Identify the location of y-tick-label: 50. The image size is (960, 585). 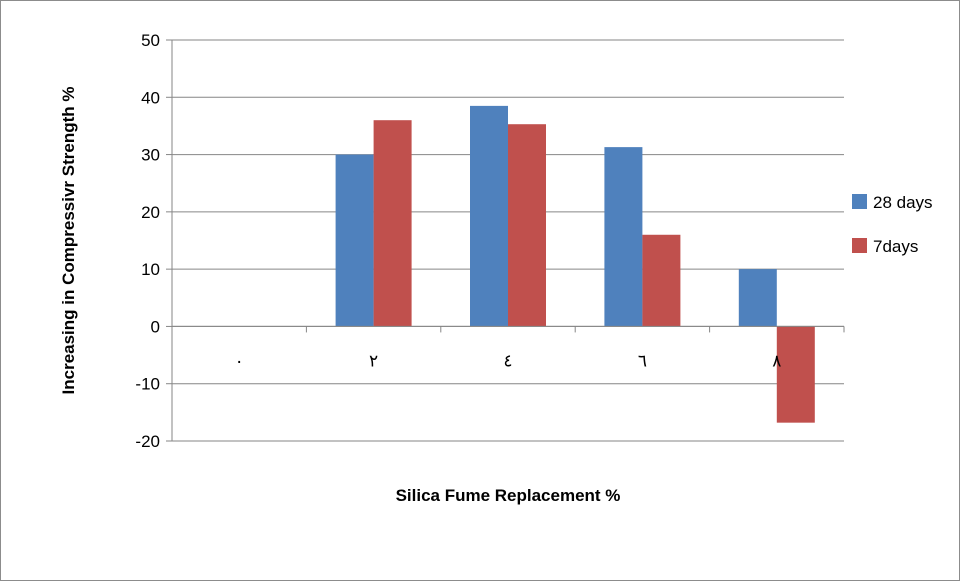
(150, 40).